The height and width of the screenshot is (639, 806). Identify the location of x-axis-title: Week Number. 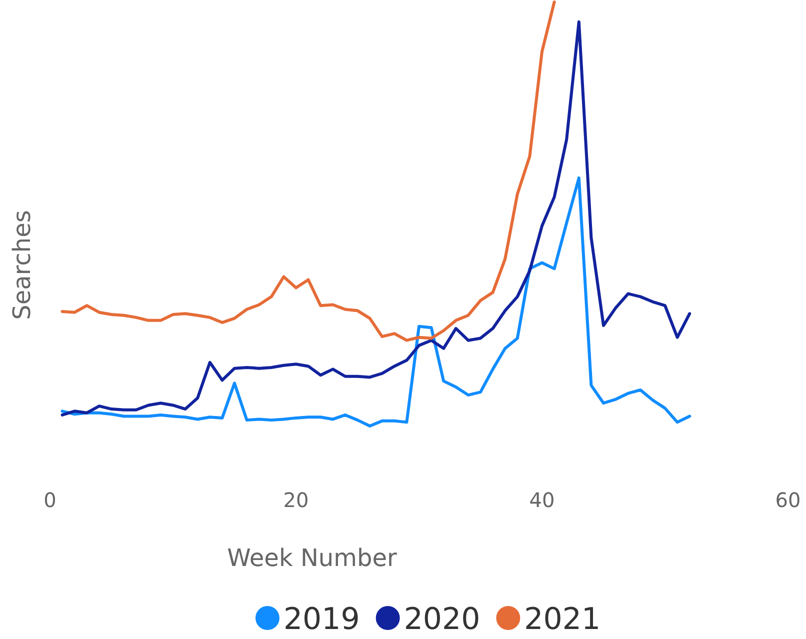
(312, 558).